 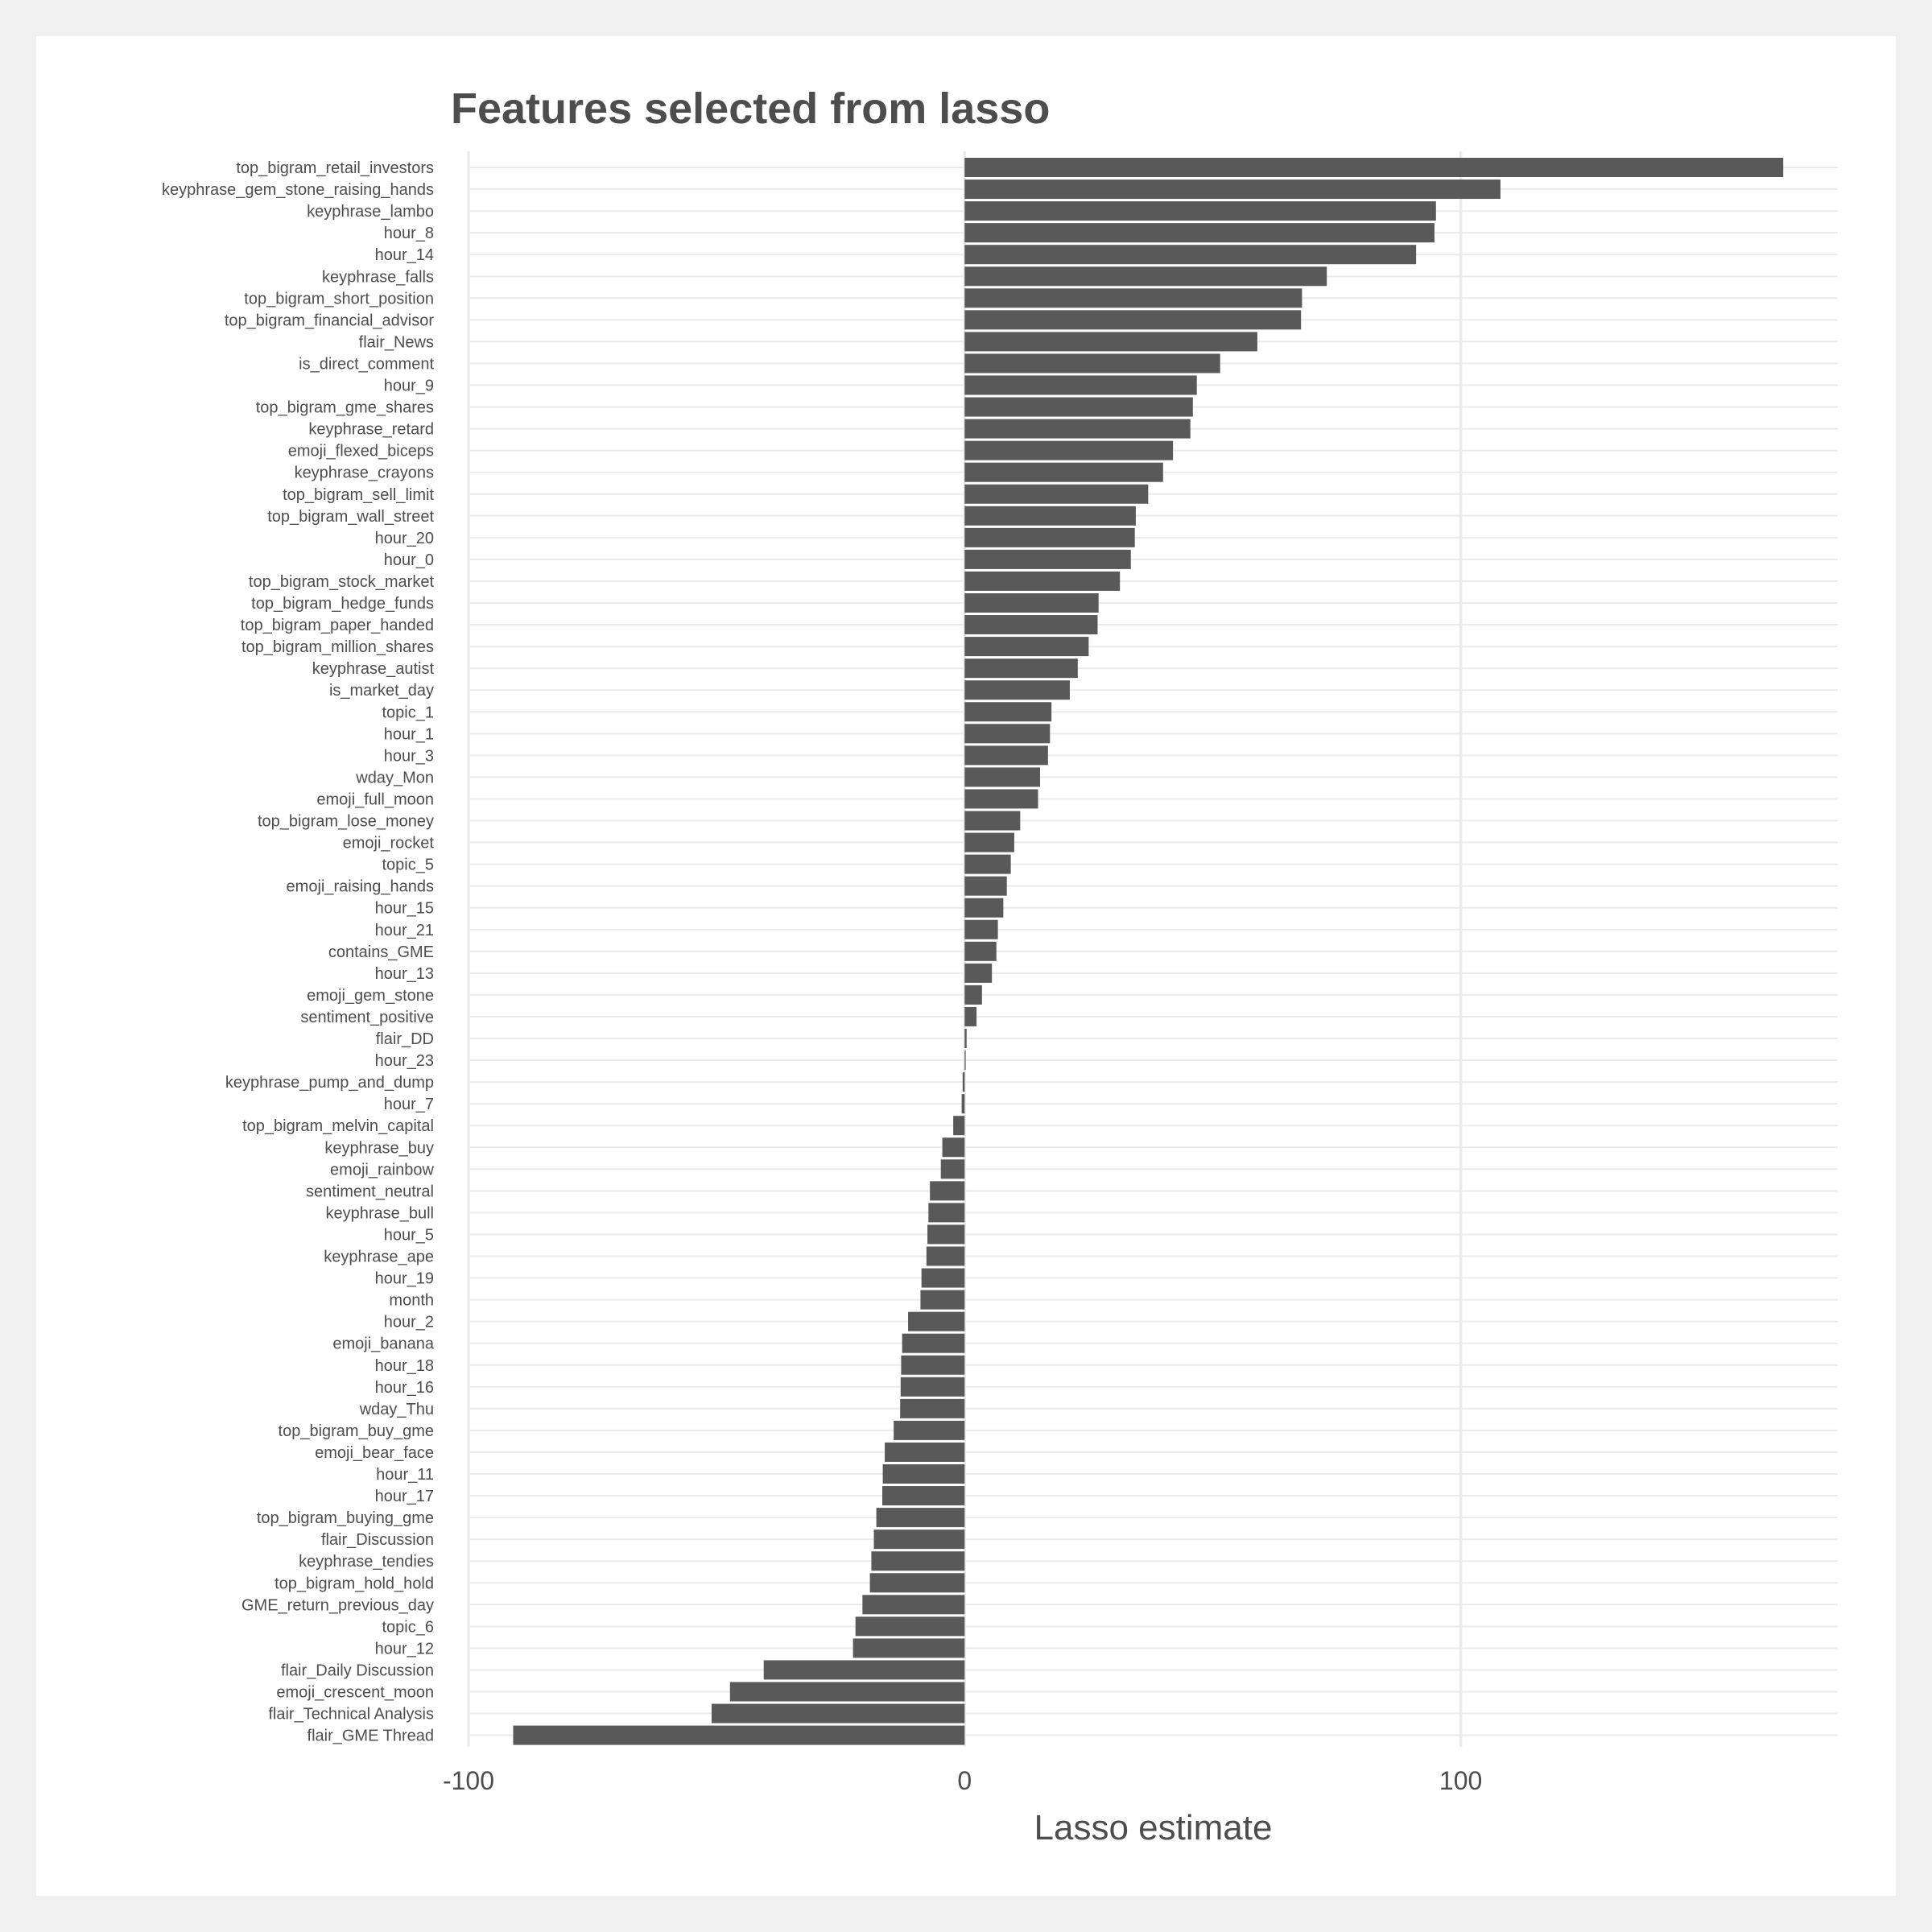 I want to click on category-label: emoji_raising_hands, so click(x=360, y=887).